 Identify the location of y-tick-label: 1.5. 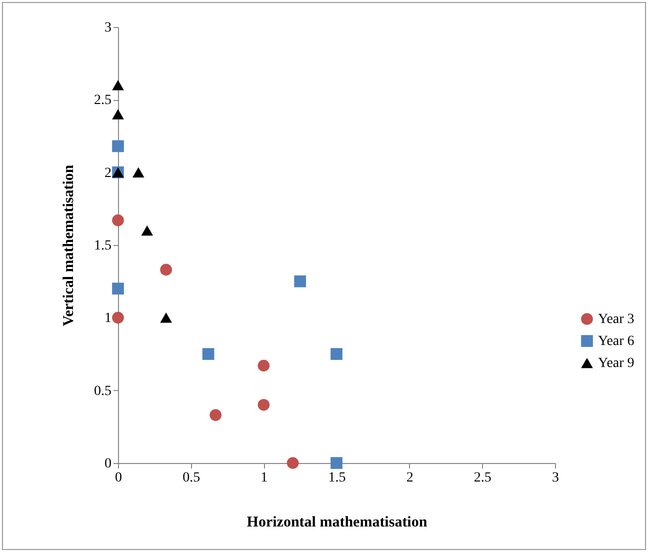
(103, 246).